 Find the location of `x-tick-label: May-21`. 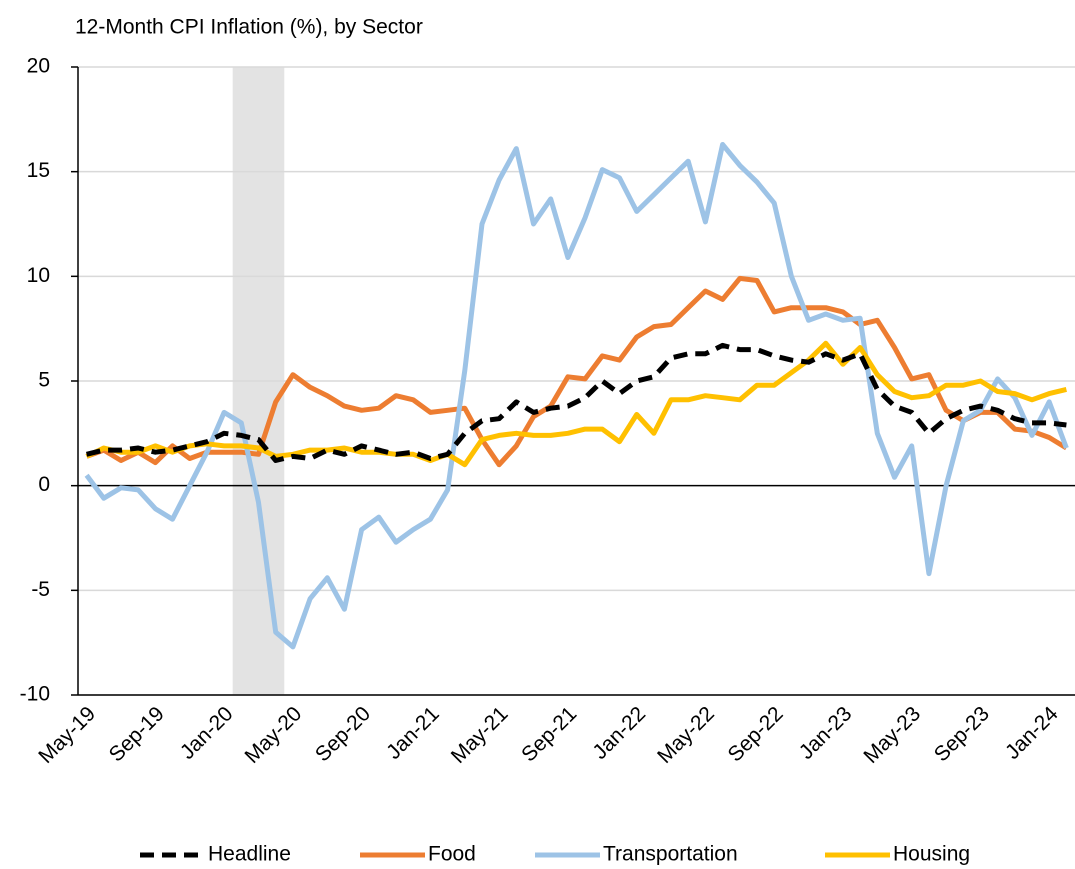

x-tick-label: May-21 is located at coordinates (480, 735).